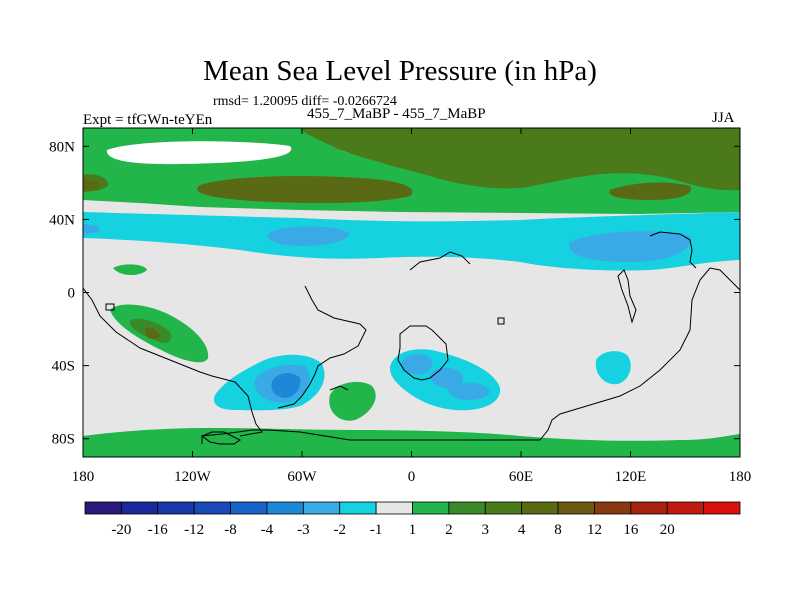 The image size is (800, 600). Describe the element at coordinates (594, 530) in the screenshot. I see `colorbar-label: 12` at that location.